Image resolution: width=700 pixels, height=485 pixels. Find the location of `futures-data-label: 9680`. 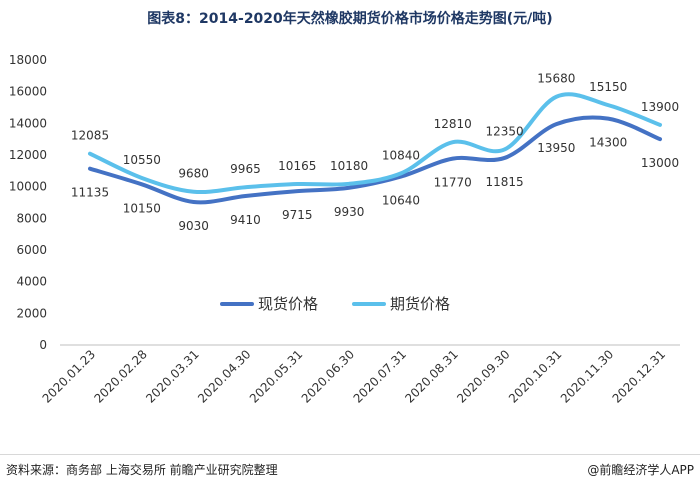

futures-data-label: 9680 is located at coordinates (193, 174).